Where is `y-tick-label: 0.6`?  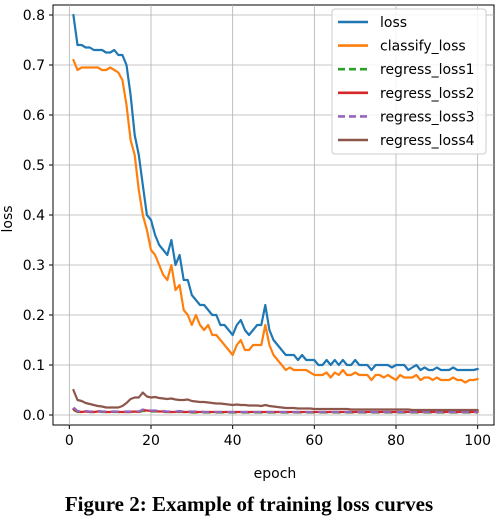 y-tick-label: 0.6 is located at coordinates (34, 116).